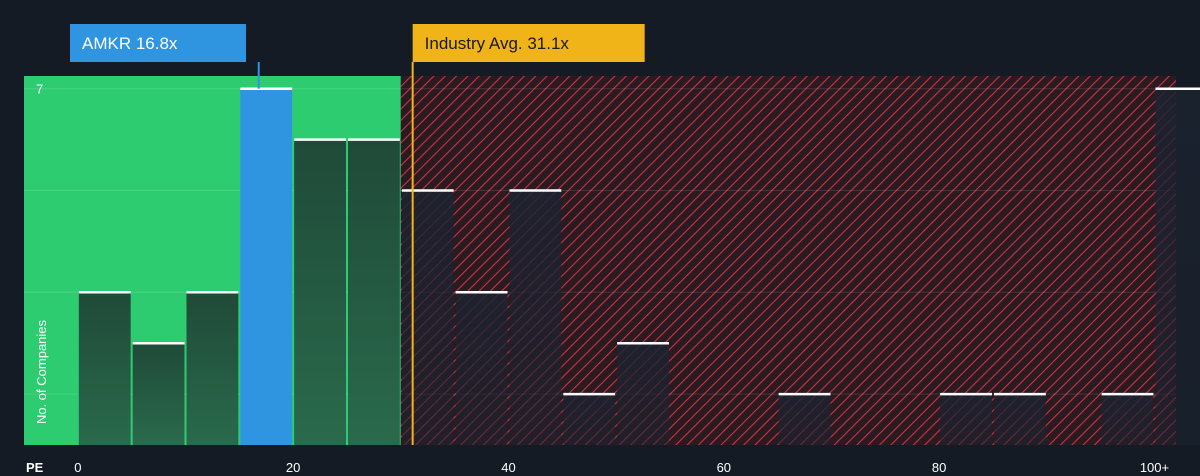 Image resolution: width=1200 pixels, height=476 pixels. What do you see at coordinates (35, 467) in the screenshot?
I see `x-axis-label: PE` at bounding box center [35, 467].